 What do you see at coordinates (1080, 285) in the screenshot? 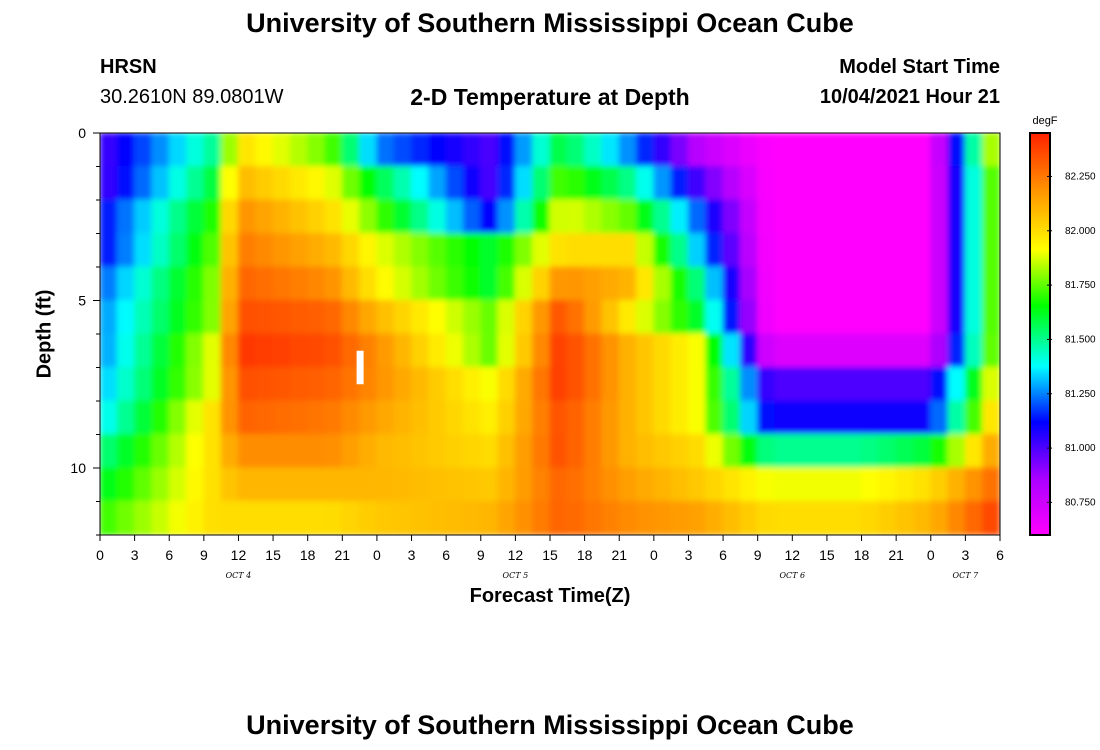
I see `colorbar-tick-label: 81.750` at bounding box center [1080, 285].